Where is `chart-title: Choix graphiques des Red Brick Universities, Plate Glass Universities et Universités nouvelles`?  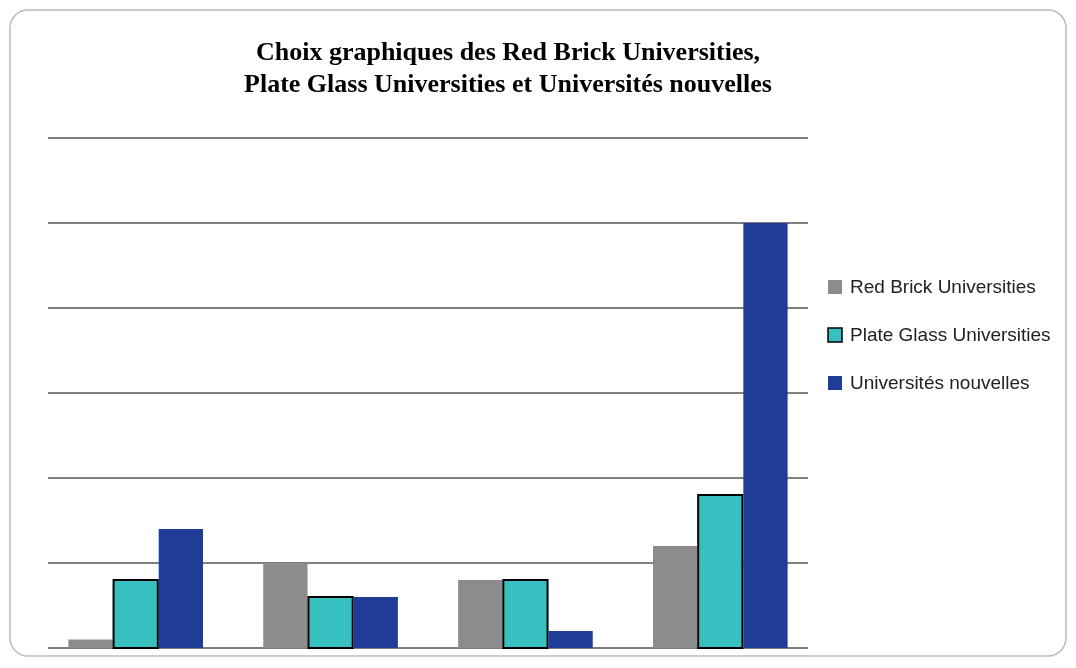
chart-title: Choix graphiques des Red Brick Universities, Plate Glass Universities et Universités nouvelles is located at coordinates (508, 67).